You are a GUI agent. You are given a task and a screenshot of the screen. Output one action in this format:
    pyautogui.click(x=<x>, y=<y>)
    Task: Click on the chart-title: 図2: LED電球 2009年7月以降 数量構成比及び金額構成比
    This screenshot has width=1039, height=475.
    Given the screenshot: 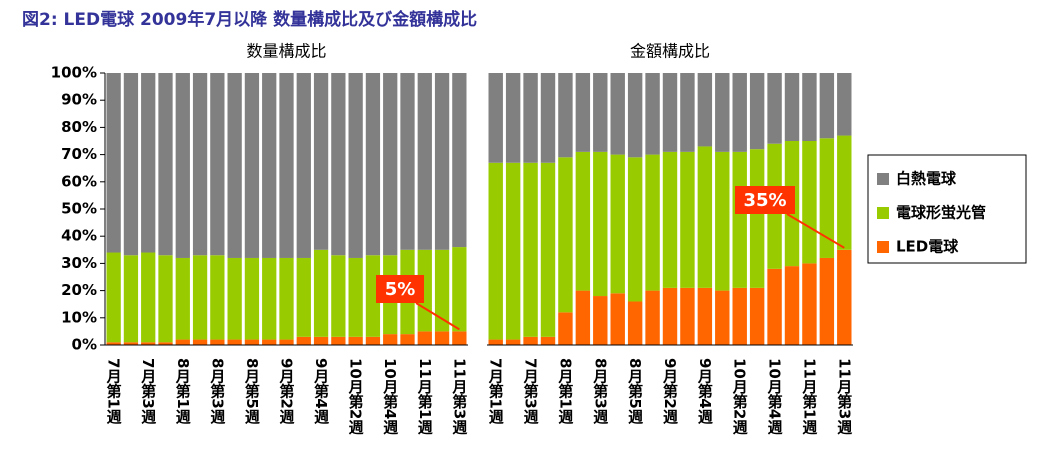 What is the action you would take?
    pyautogui.click(x=249, y=19)
    